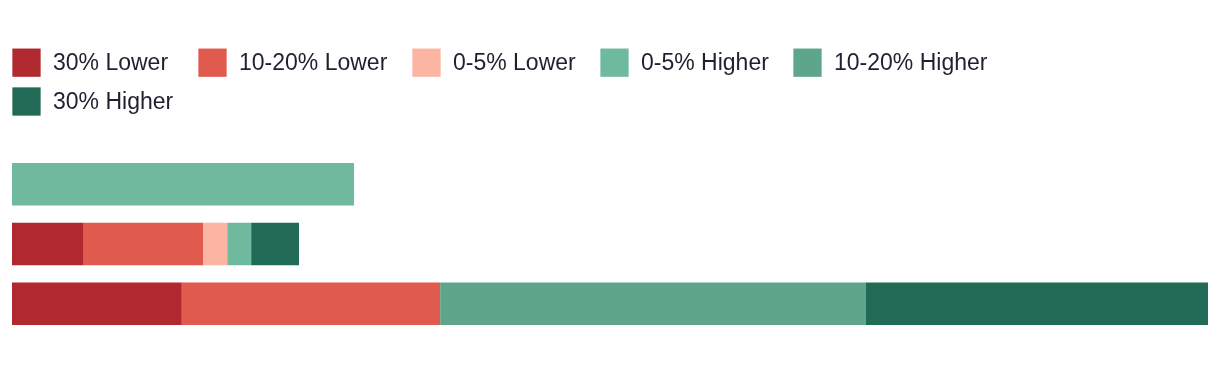 This screenshot has width=1220, height=366. What do you see at coordinates (313, 61) in the screenshot?
I see `legend-label: 10-20% Lower` at bounding box center [313, 61].